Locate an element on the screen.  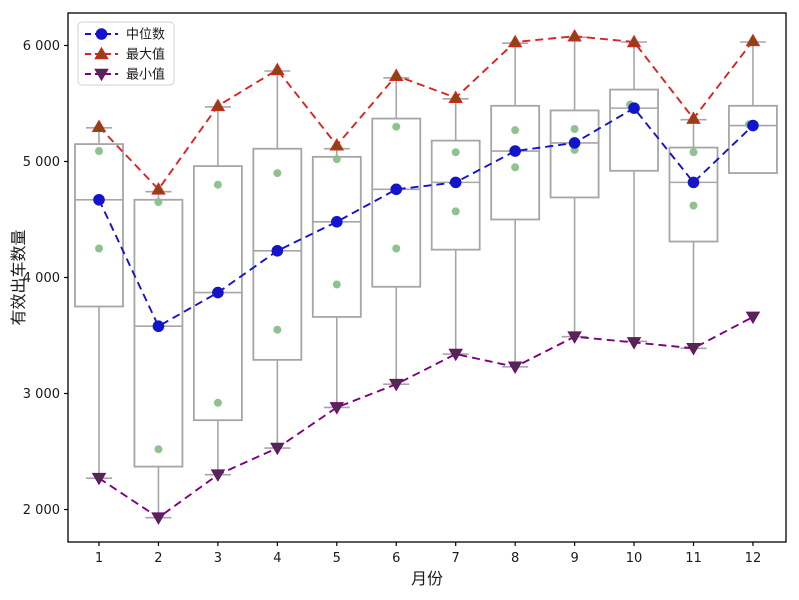
x-tick-label: 5 is located at coordinates (337, 558).